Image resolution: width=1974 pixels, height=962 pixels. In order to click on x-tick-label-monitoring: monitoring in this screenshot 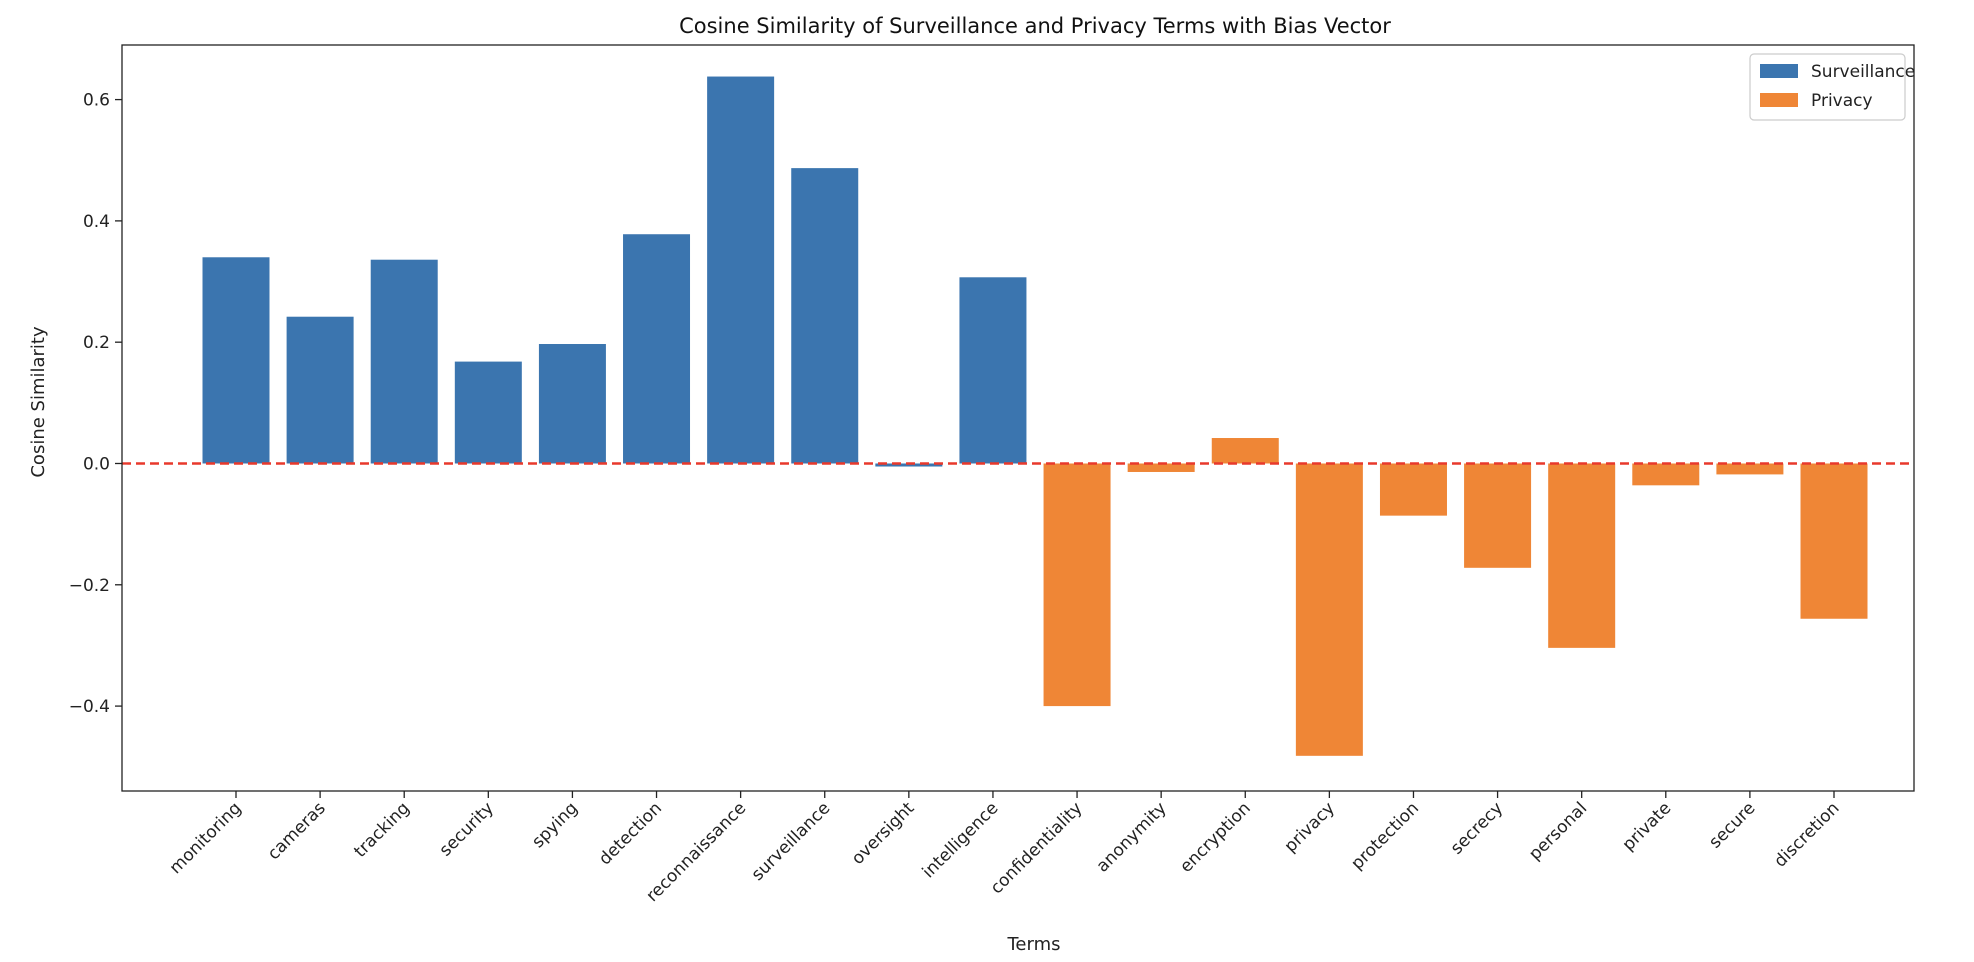, I will do `click(206, 838)`.